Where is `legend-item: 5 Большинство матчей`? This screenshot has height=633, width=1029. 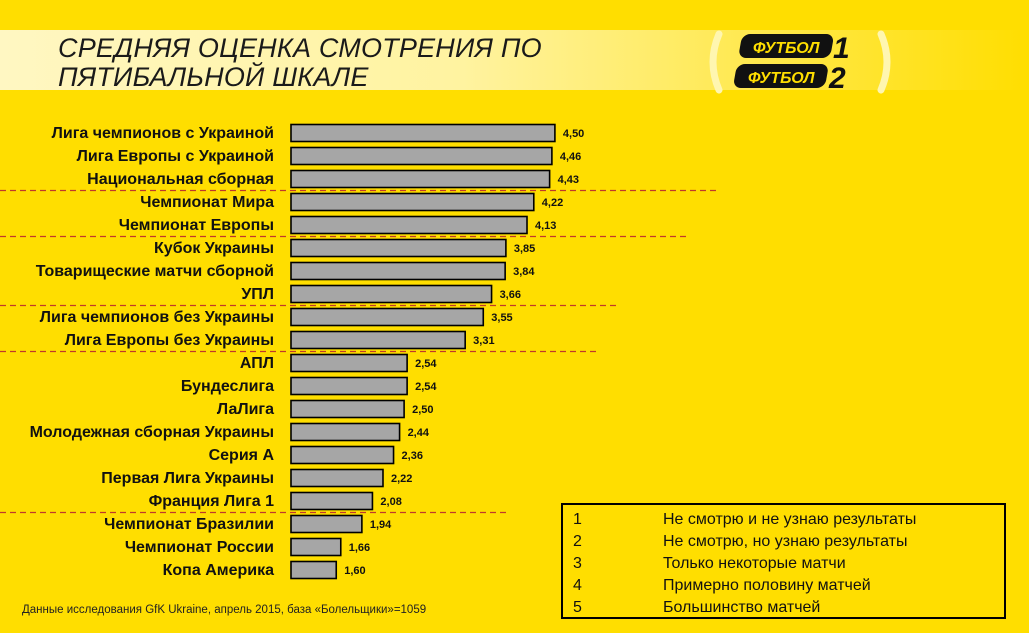 legend-item: 5 Большинство матчей is located at coordinates (783, 608).